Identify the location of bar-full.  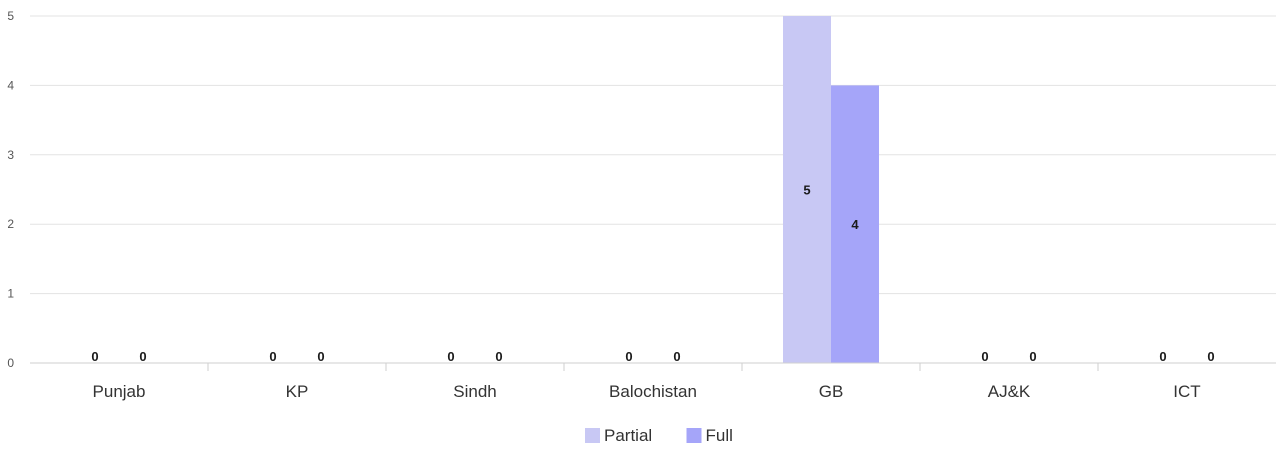
(855, 224).